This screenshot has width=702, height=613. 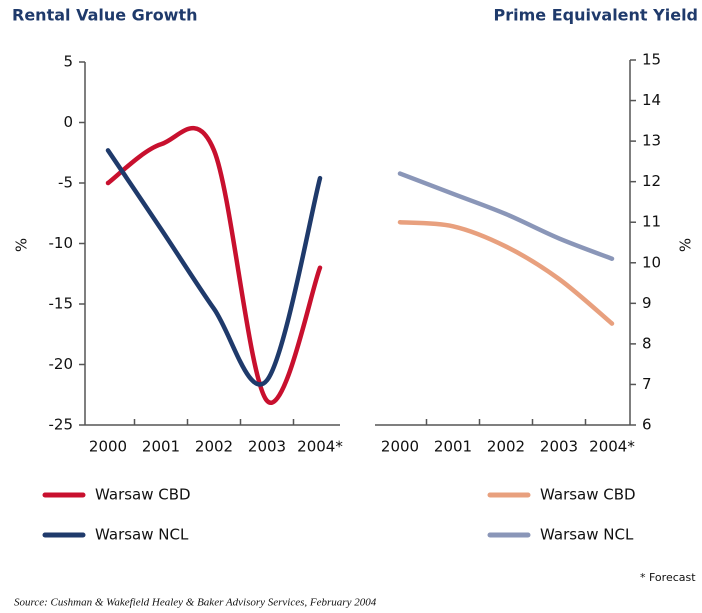 I want to click on y-tick-label: 0, so click(x=68, y=122).